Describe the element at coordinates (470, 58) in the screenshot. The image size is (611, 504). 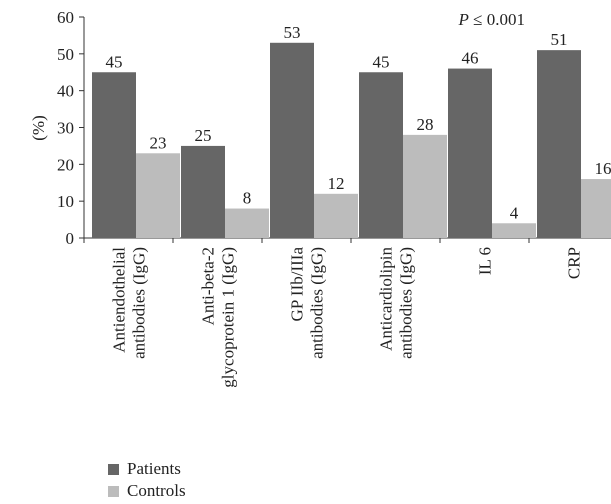
I see `data-label-patients: 46` at that location.